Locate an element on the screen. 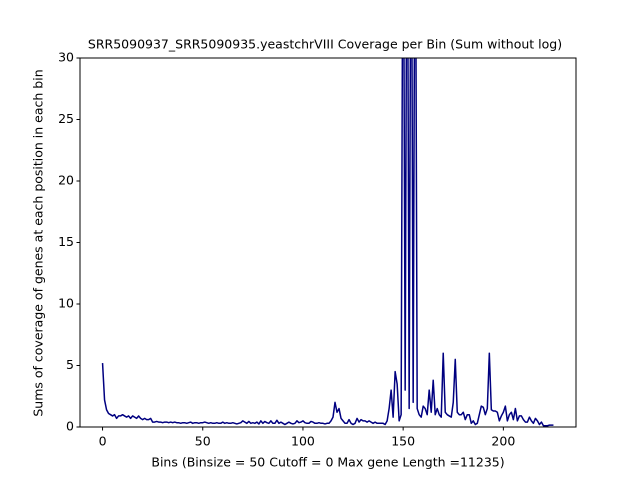 The width and height of the screenshot is (640, 480). y-tick-label: 30 is located at coordinates (66, 57).